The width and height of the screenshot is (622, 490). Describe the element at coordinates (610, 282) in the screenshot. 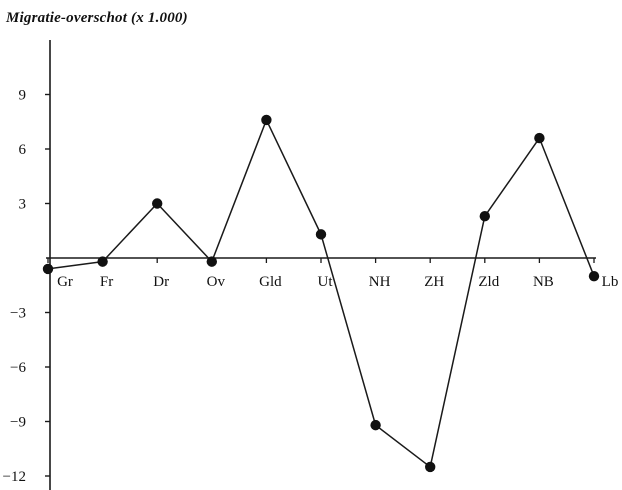

I see `x-tick-label: Lb` at that location.